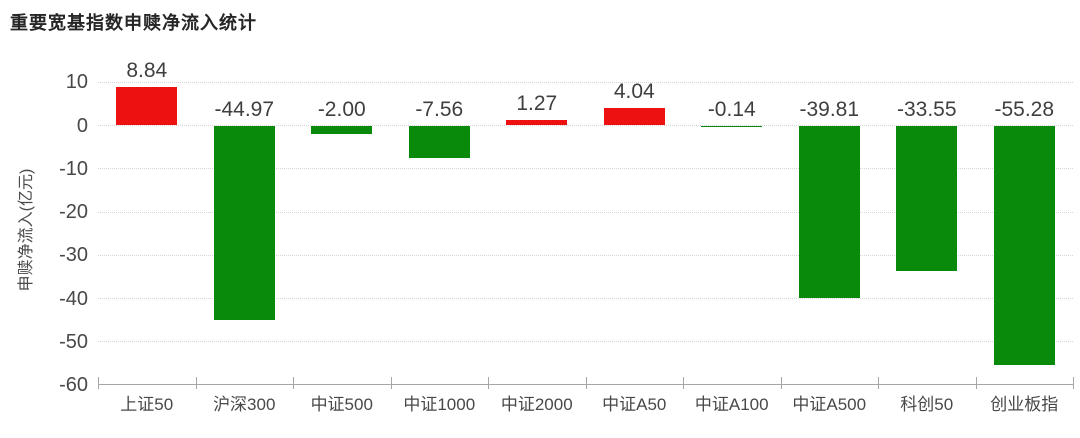 The image size is (1080, 438). What do you see at coordinates (244, 222) in the screenshot?
I see `bar-沪深300` at bounding box center [244, 222].